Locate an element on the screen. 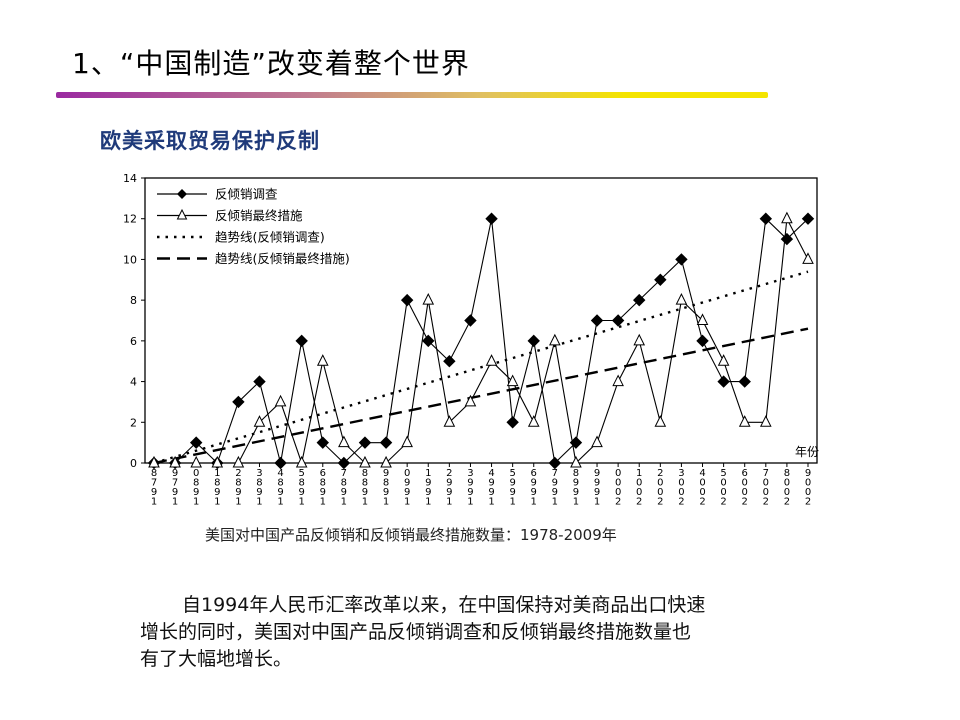  y-tick-label: 2 is located at coordinates (133, 422).